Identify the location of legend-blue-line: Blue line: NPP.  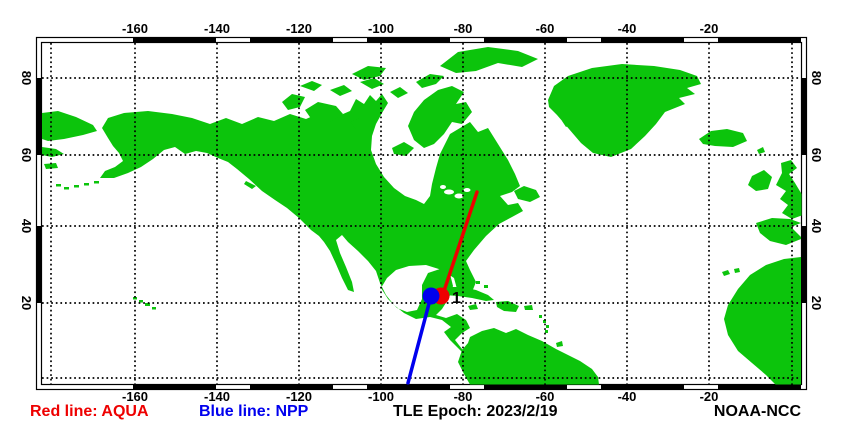
(254, 411).